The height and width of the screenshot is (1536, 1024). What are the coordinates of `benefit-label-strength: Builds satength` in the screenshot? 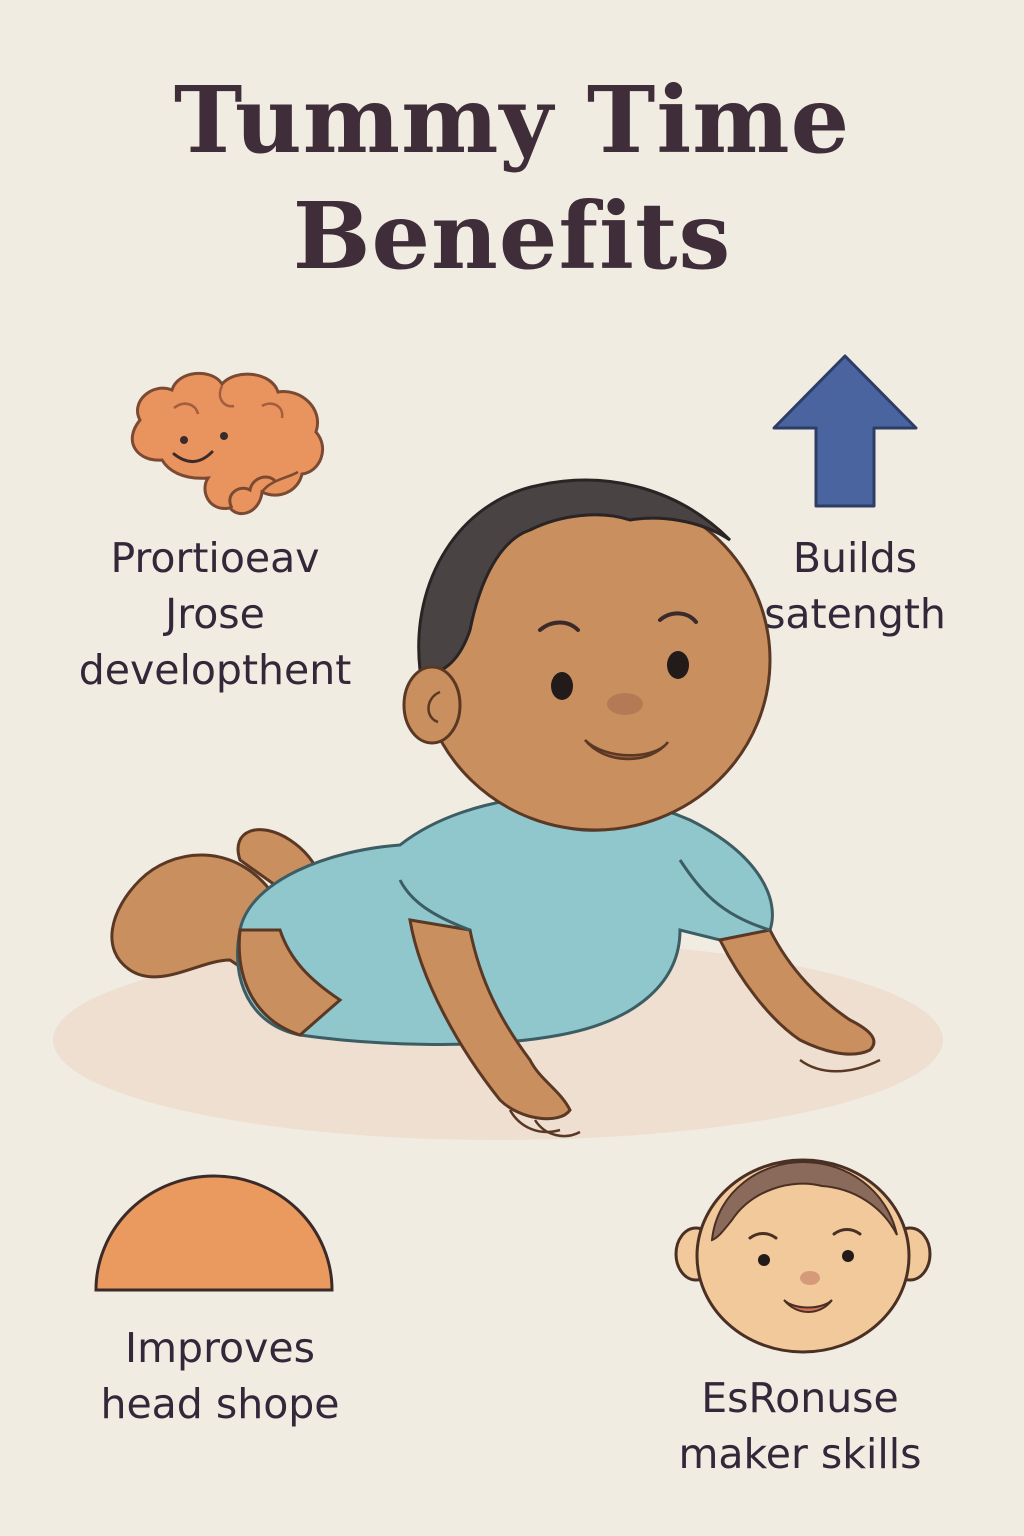 It's located at (855, 586).